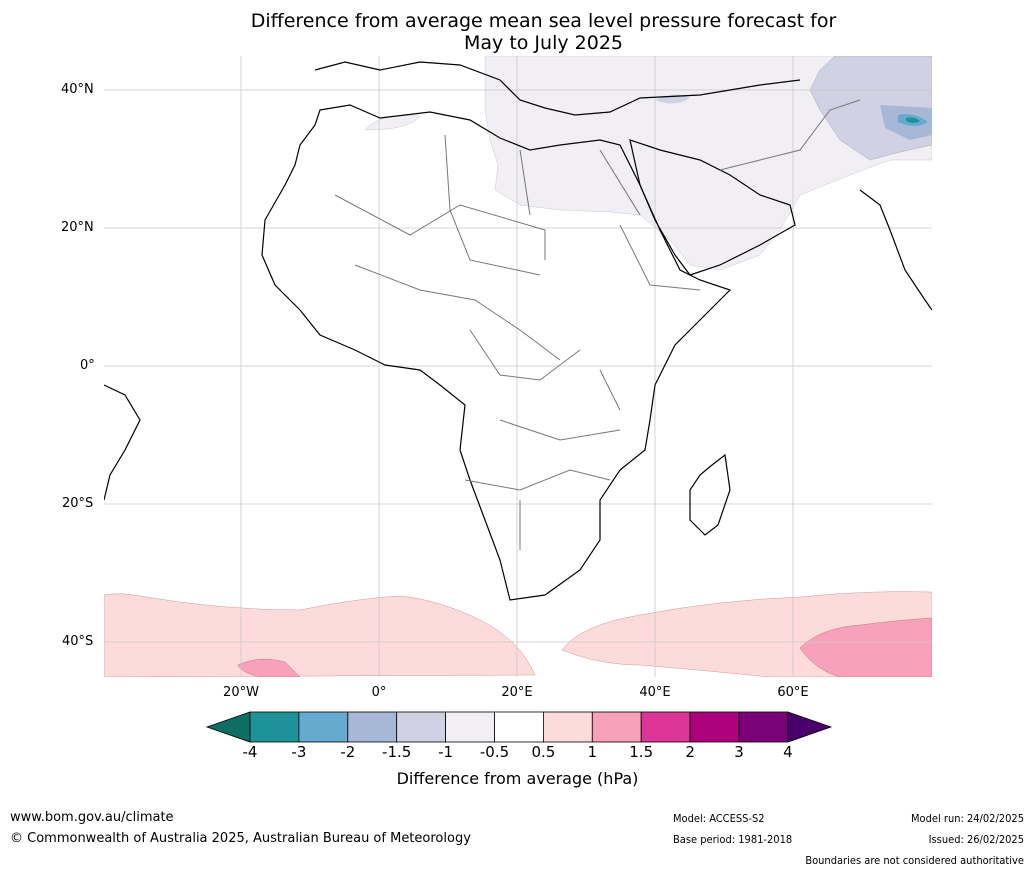 The image size is (1035, 873). Describe the element at coordinates (299, 752) in the screenshot. I see `colorbar-tick-label: -3` at that location.